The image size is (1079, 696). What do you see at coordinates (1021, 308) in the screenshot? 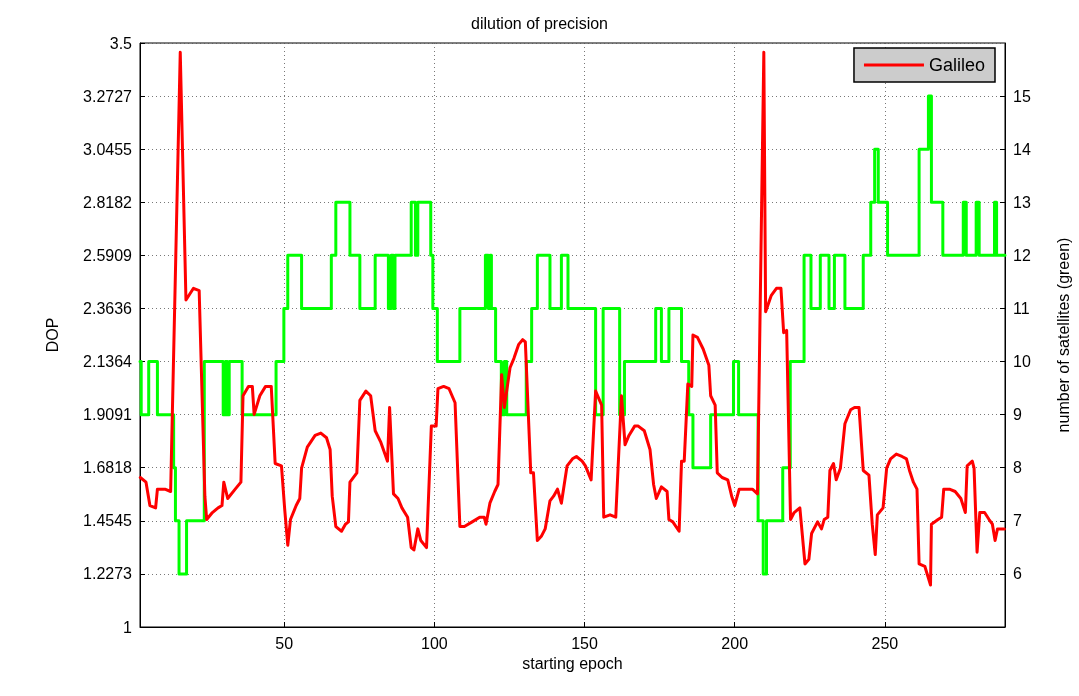
I see `y2-tick-label: 11` at bounding box center [1021, 308].